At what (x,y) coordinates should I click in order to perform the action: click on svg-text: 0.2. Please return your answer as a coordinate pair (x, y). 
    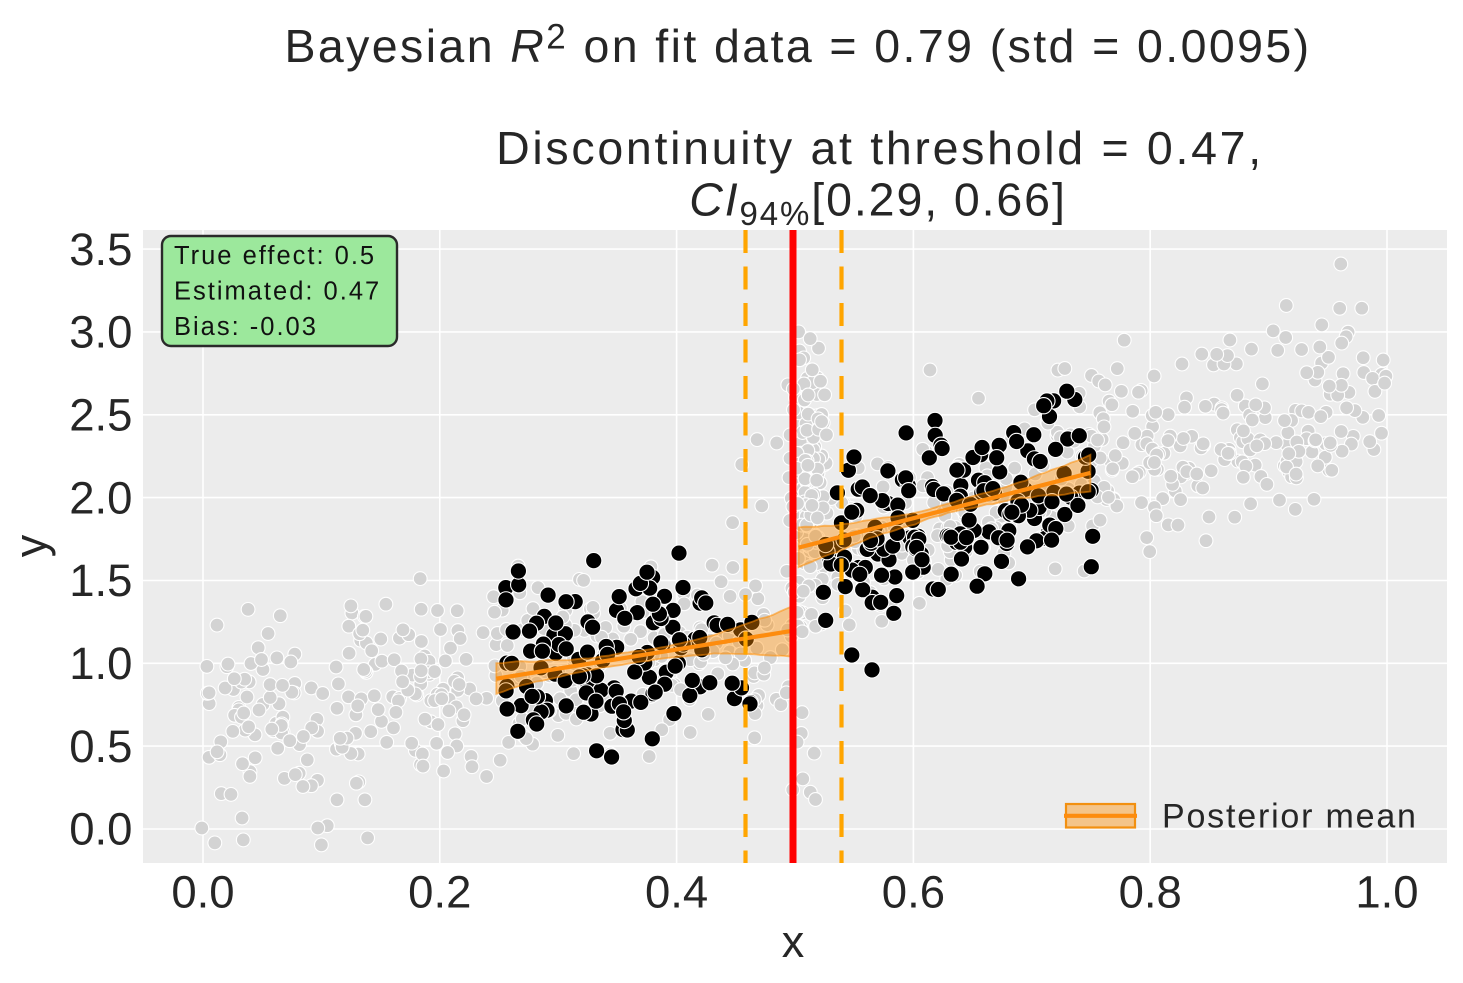
    Looking at the image, I should click on (439, 892).